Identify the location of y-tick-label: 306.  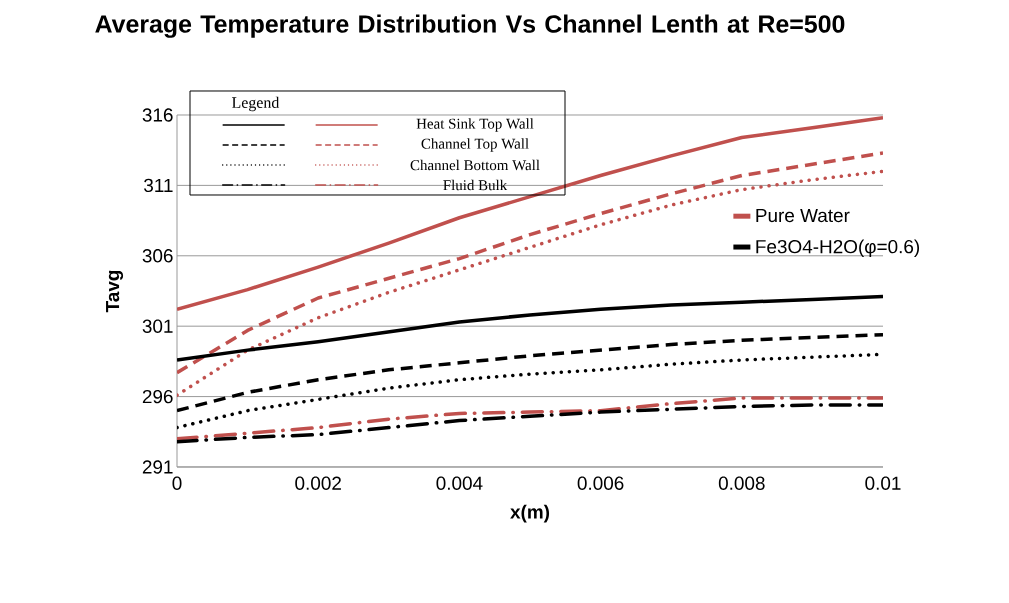
(157, 256).